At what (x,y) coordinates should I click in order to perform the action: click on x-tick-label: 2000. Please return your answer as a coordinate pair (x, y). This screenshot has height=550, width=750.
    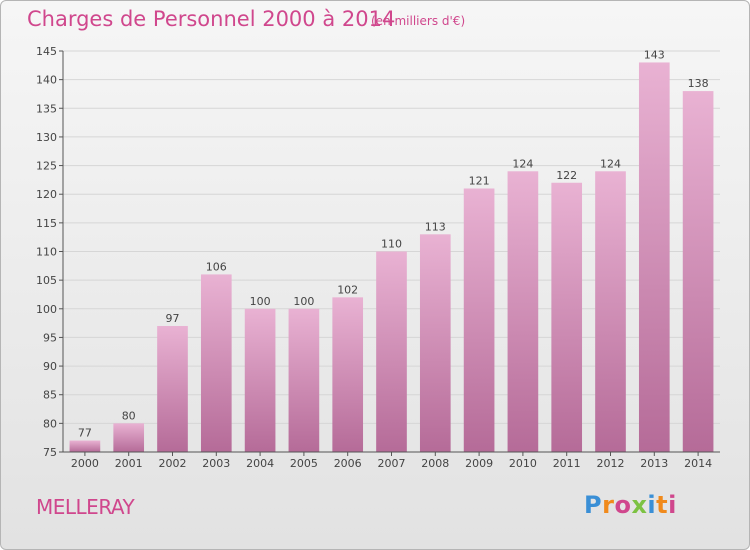
    Looking at the image, I should click on (85, 463).